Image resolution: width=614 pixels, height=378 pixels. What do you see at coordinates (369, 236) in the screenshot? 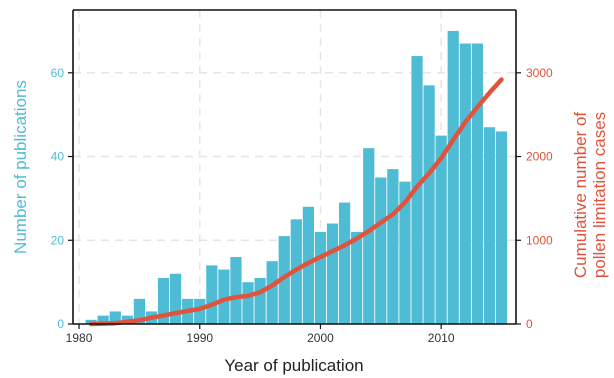
I see `bar-2004` at bounding box center [369, 236].